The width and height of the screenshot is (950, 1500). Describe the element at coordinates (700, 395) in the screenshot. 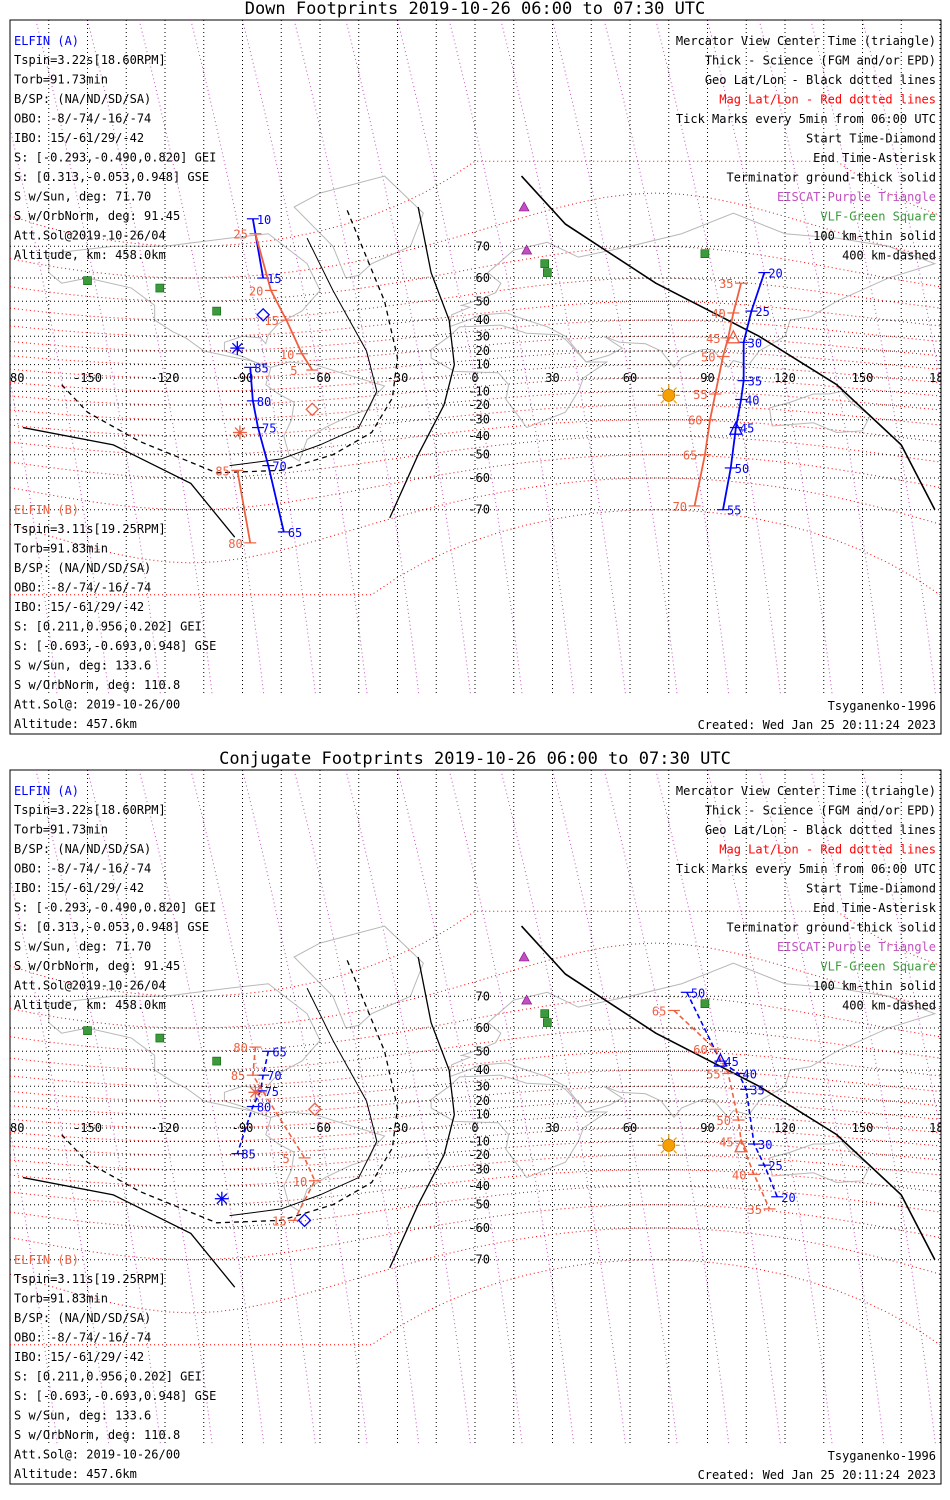

I see `tick-label: 55` at that location.